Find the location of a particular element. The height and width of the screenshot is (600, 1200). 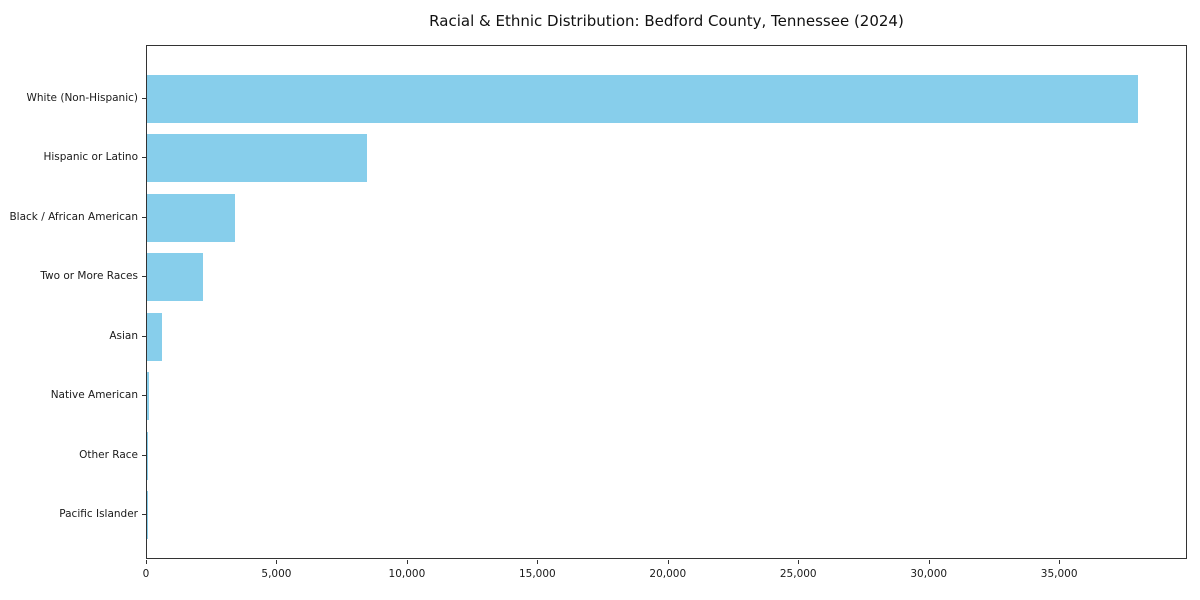

x-tick-label: 25,000 is located at coordinates (798, 574).